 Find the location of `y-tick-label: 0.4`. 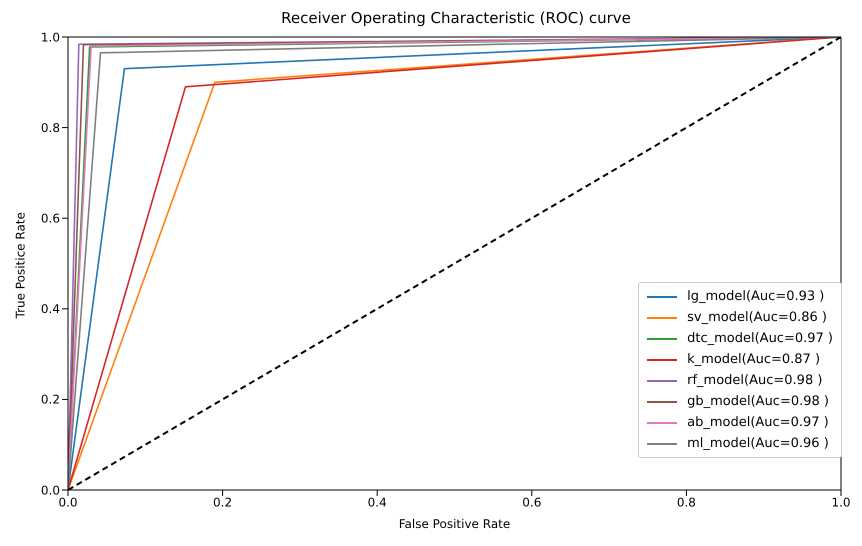

y-tick-label: 0.4 is located at coordinates (50, 309).